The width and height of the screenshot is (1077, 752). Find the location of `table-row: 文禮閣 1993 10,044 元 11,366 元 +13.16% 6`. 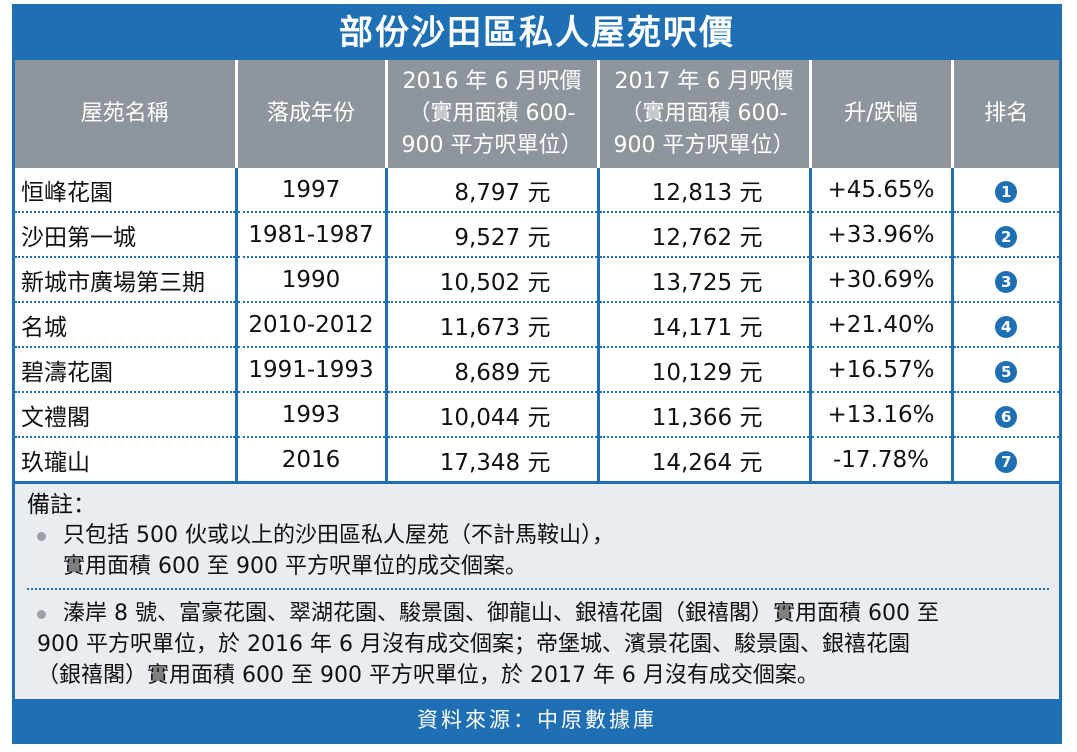

table-row: 文禮閣 1993 10,044 元 11,366 元 +13.16% 6 is located at coordinates (537, 415).